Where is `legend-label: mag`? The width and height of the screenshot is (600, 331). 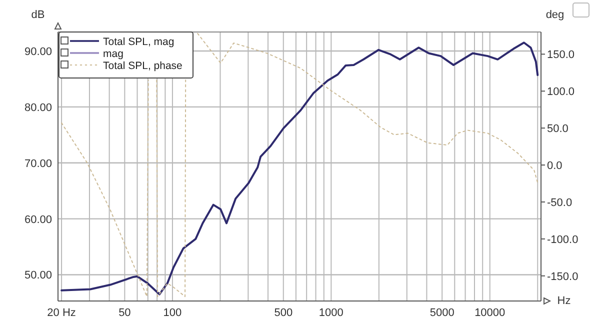
legend-label: mag is located at coordinates (113, 54).